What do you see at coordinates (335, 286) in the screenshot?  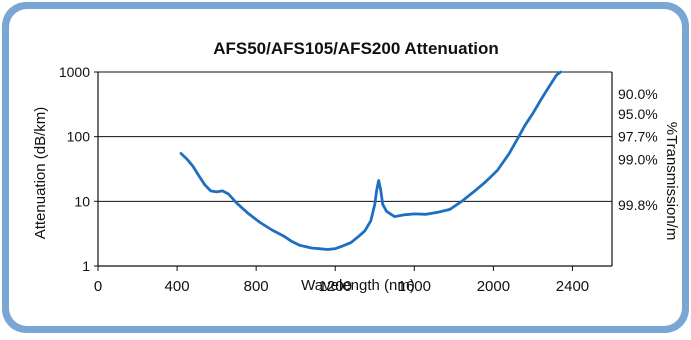 I see `x-tick-label: 1200` at bounding box center [335, 286].